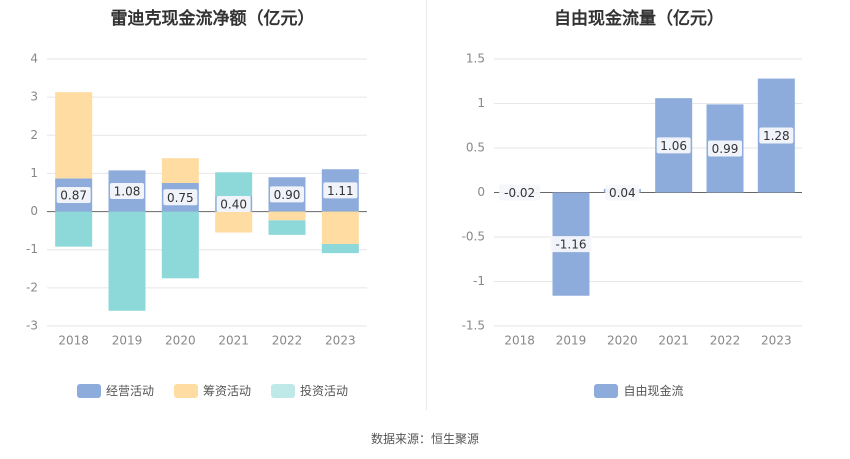 This screenshot has width=850, height=459. I want to click on data-label-free-cashflow-2018: -0.02, so click(519, 193).